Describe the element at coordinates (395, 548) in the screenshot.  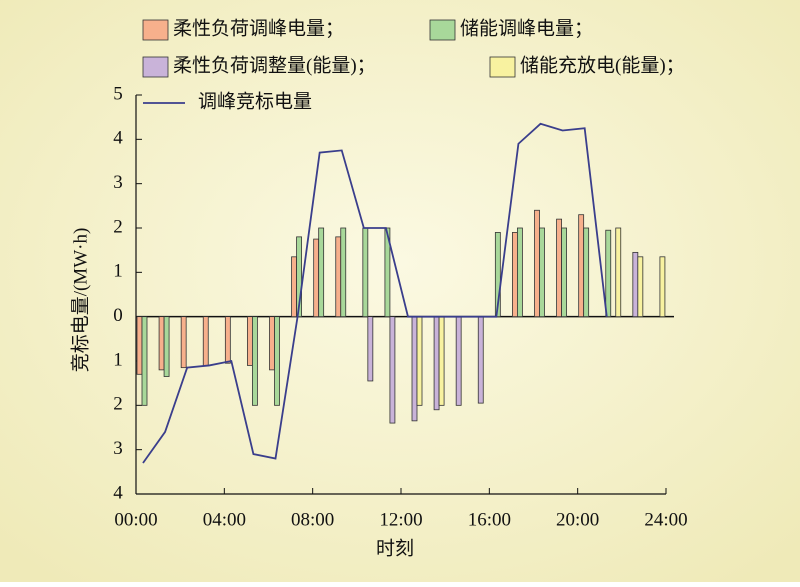
I see `x-axis-label: 时刻` at that location.